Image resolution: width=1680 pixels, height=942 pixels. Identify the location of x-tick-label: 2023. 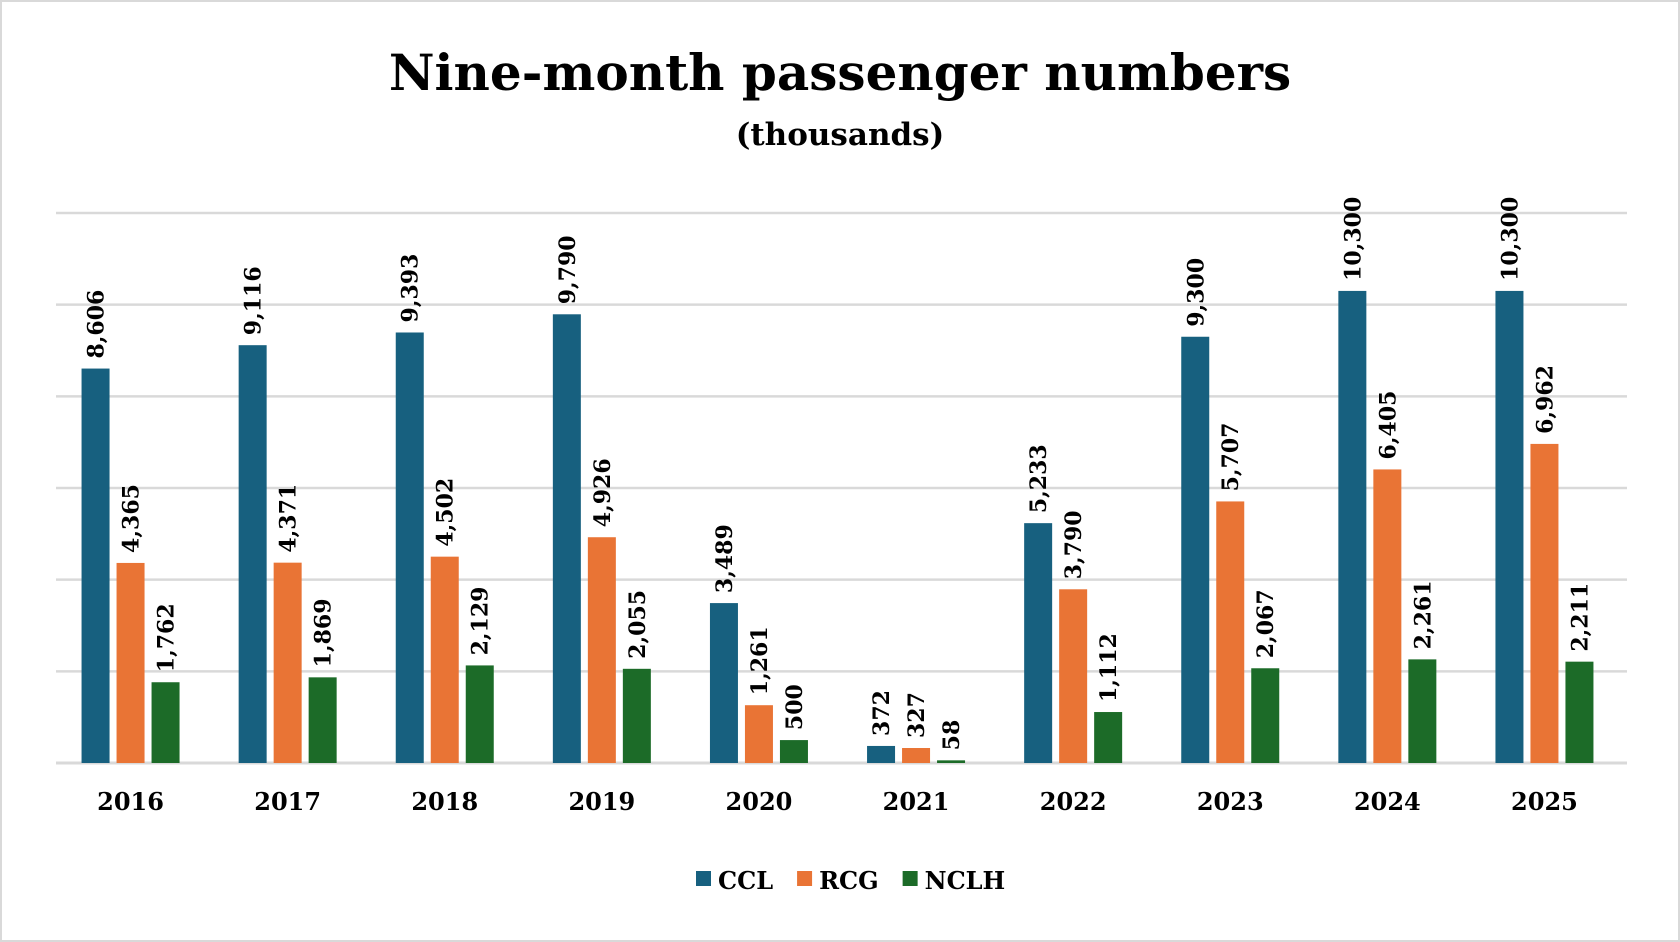
(1230, 801).